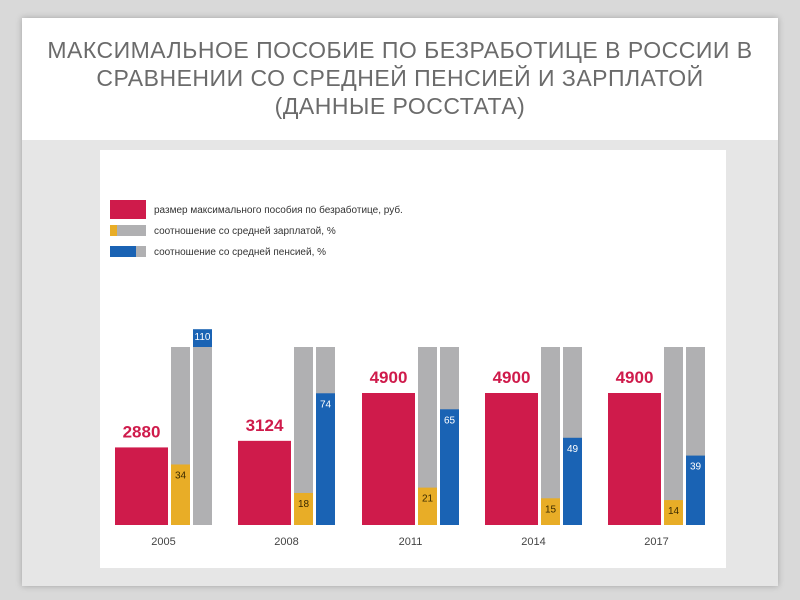 The width and height of the screenshot is (800, 600). I want to click on value-label-benefit-2014: 4900, so click(512, 377).